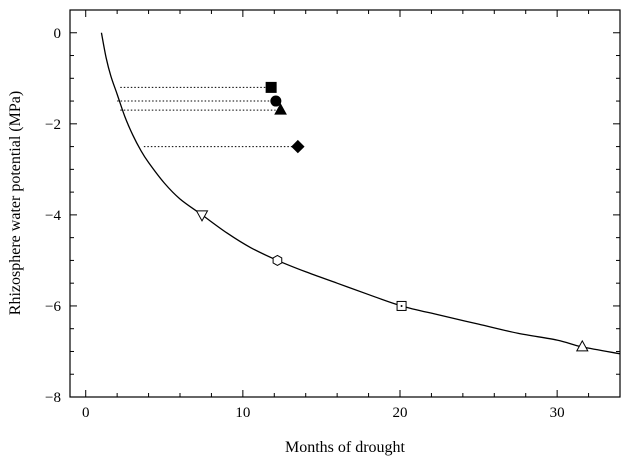  What do you see at coordinates (15, 203) in the screenshot?
I see `y-axis-label: Rhizosphere water potential (MPa)` at bounding box center [15, 203].